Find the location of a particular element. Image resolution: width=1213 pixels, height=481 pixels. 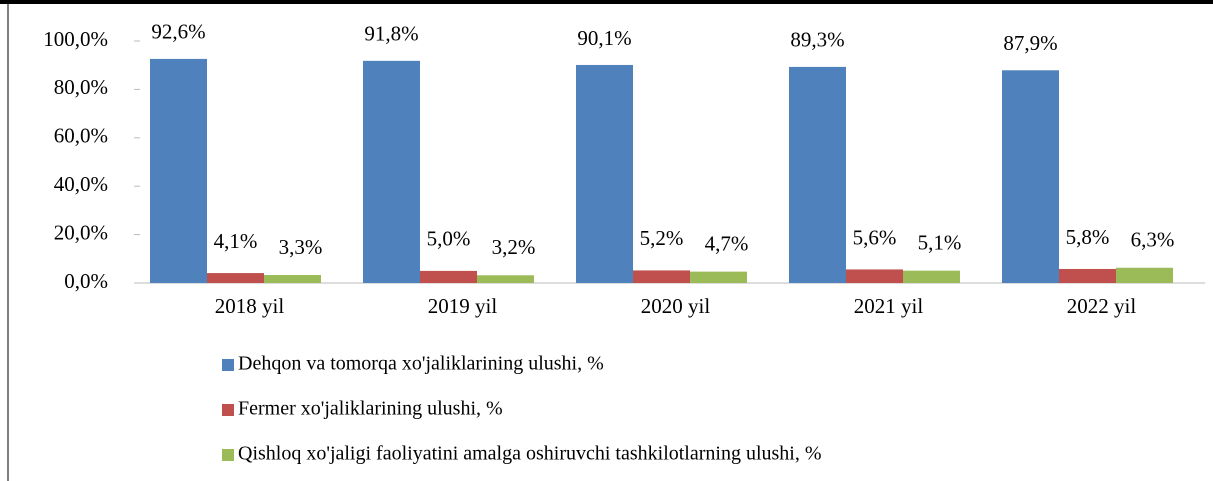

value-label: 87,9% is located at coordinates (1030, 43).